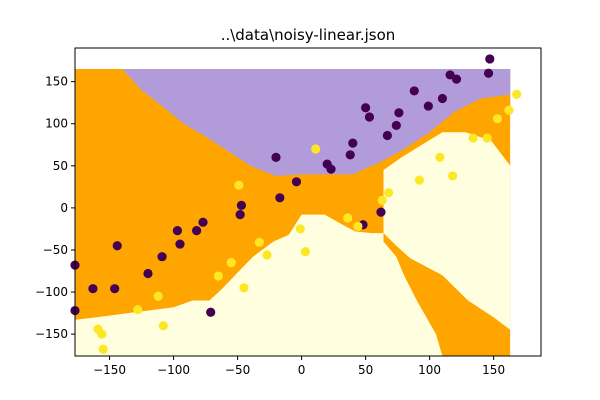 Image resolution: width=600 pixels, height=400 pixels. Describe the element at coordinates (51, 292) in the screenshot. I see `y-tick-label: −100` at that location.